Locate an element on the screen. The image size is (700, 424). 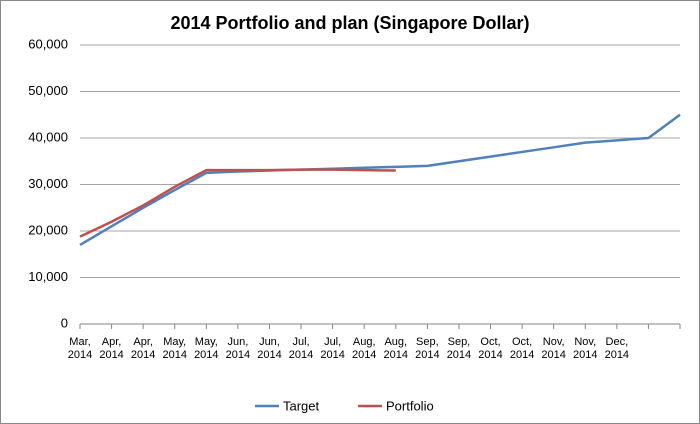
x-tick-label: Dec, 2014 is located at coordinates (617, 348).